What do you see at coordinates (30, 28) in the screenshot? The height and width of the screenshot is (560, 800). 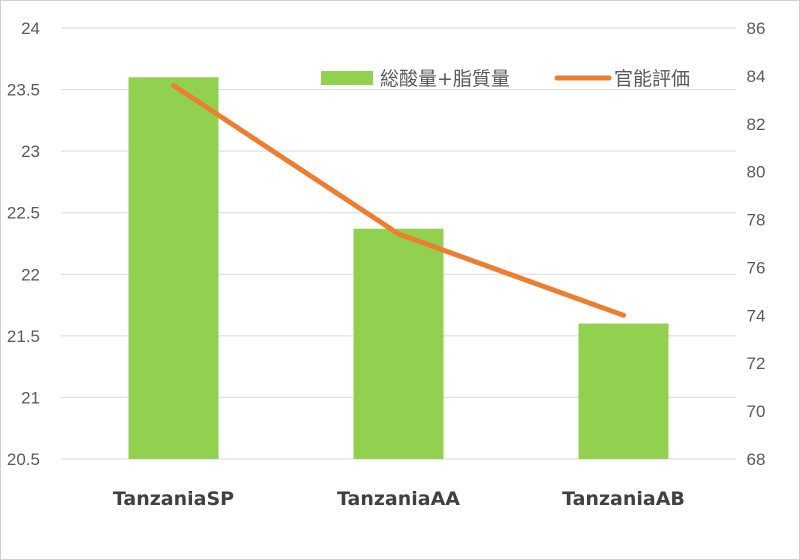 I see `left-tick-label: 24` at bounding box center [30, 28].